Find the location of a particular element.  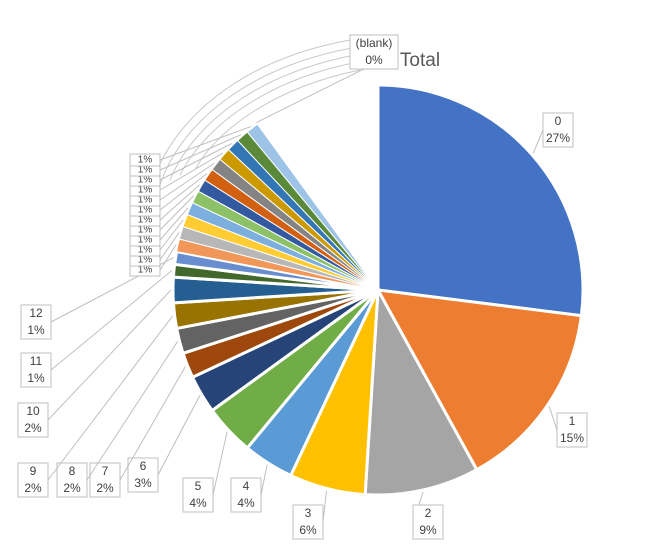

category-label: 8 is located at coordinates (72, 471).